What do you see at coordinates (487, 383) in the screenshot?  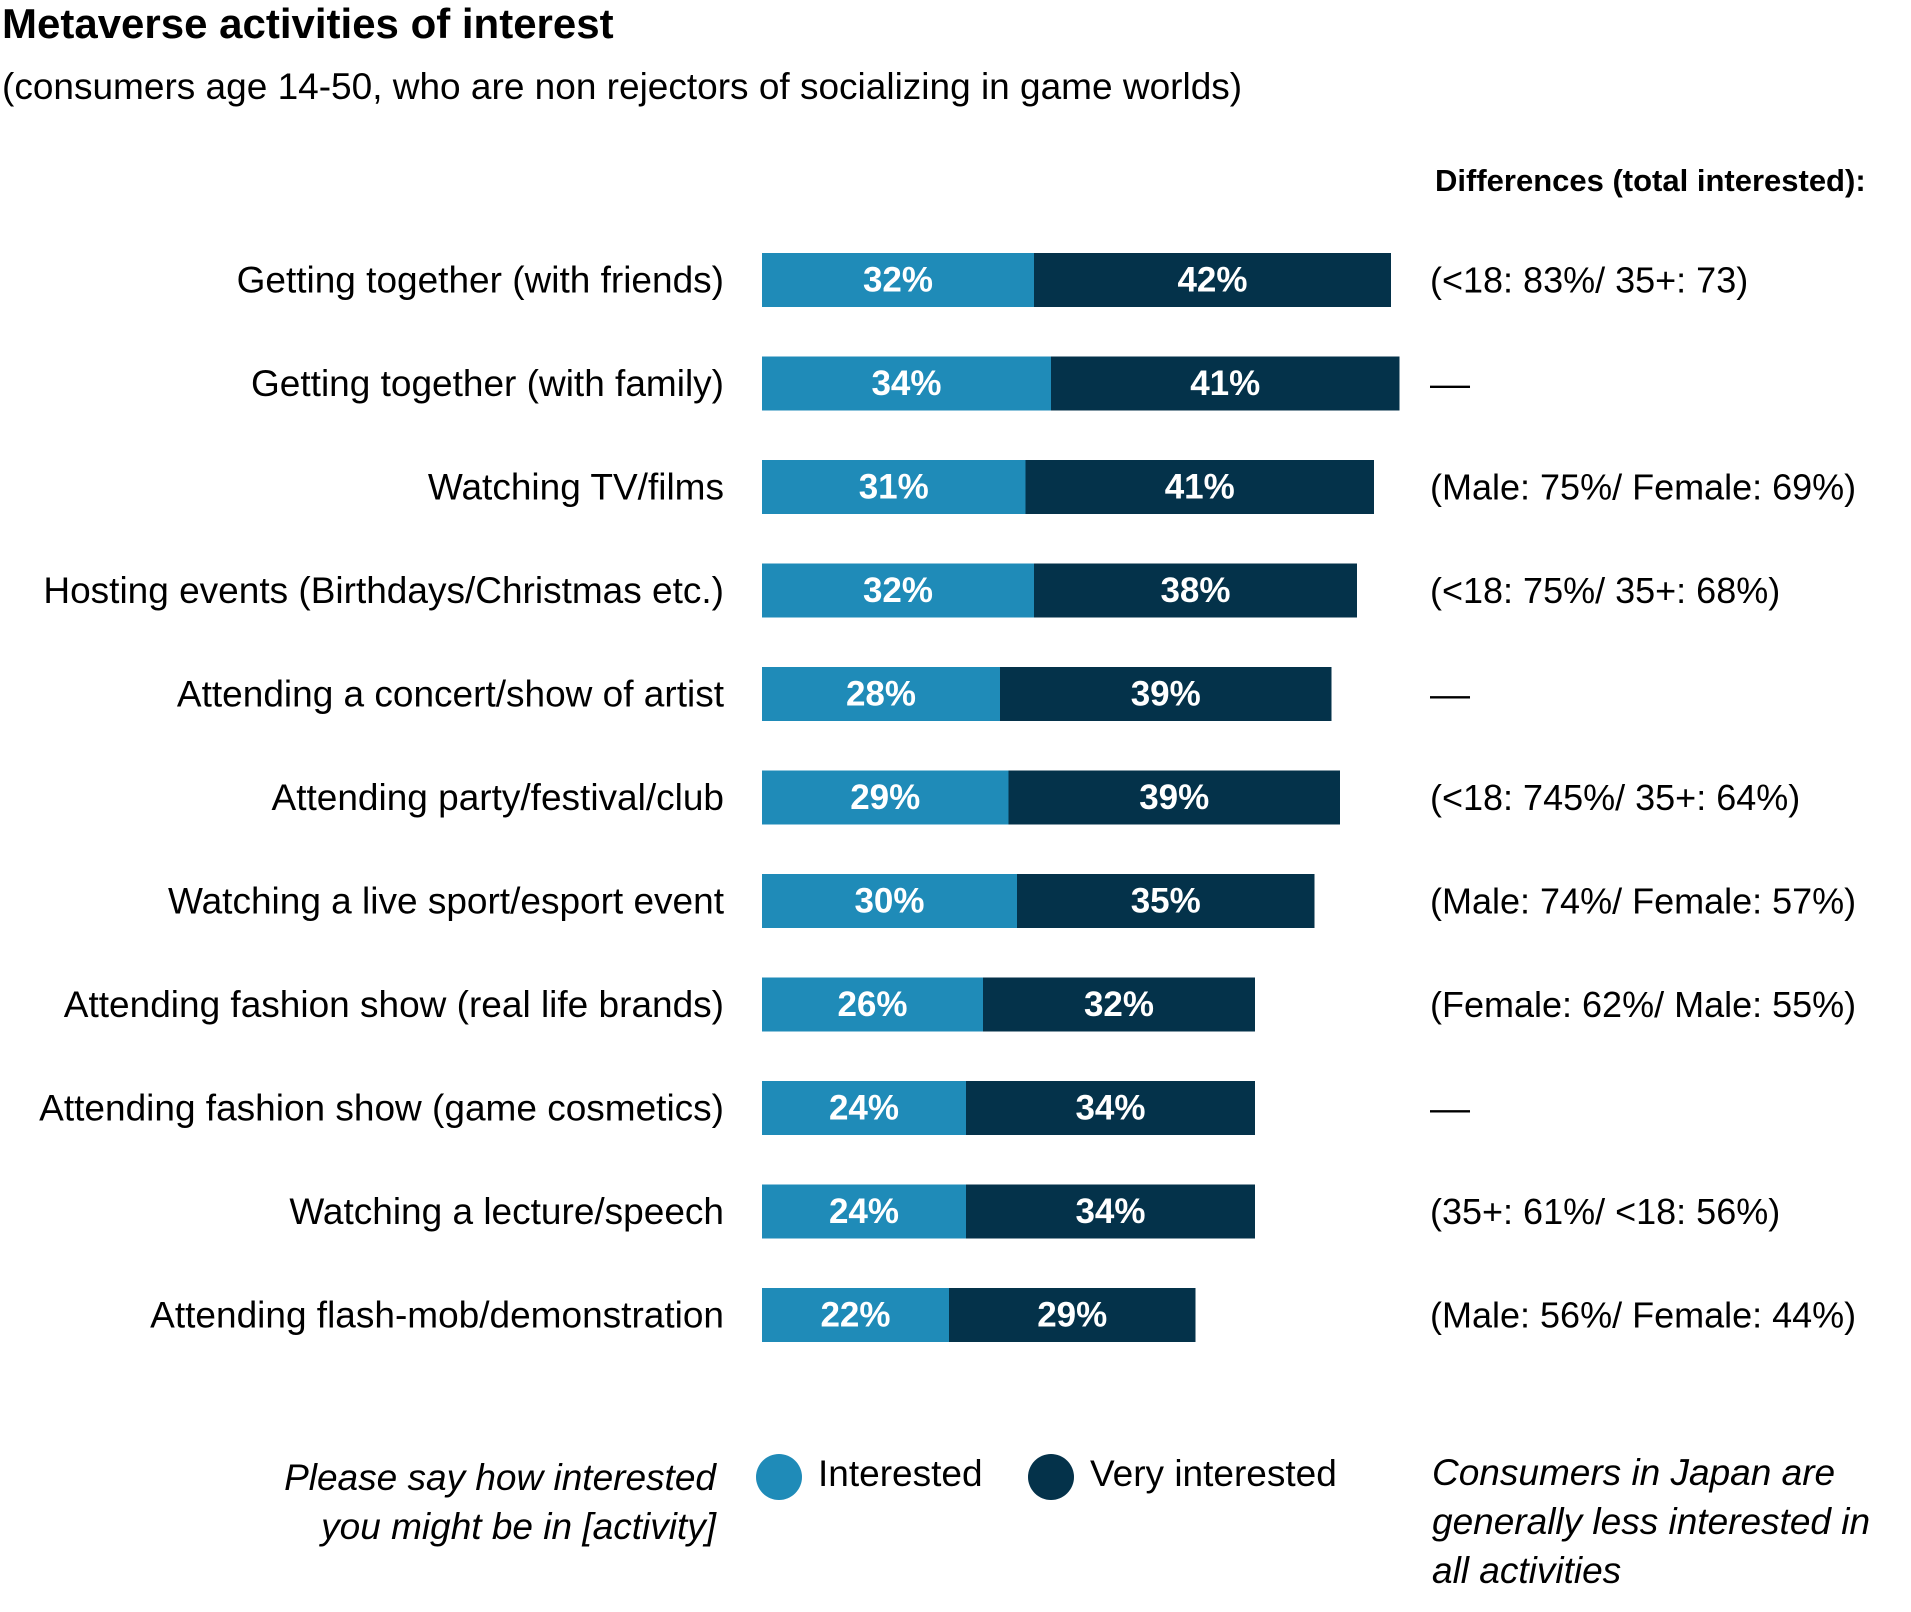 I see `category-label: Getting together (with family)` at bounding box center [487, 383].